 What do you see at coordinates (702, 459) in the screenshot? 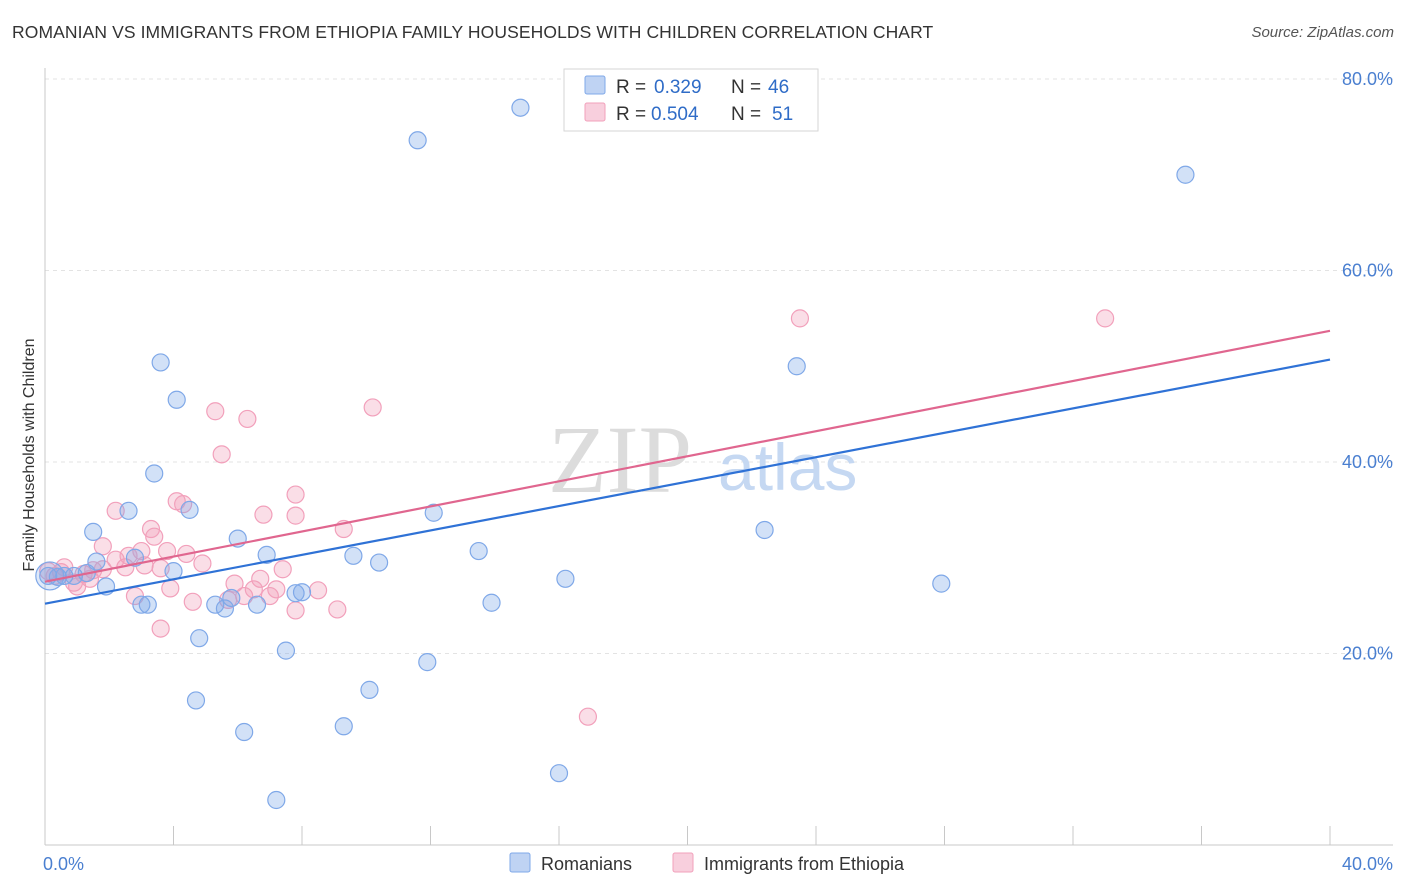
I see `watermark: ZIP atlas` at bounding box center [702, 459].